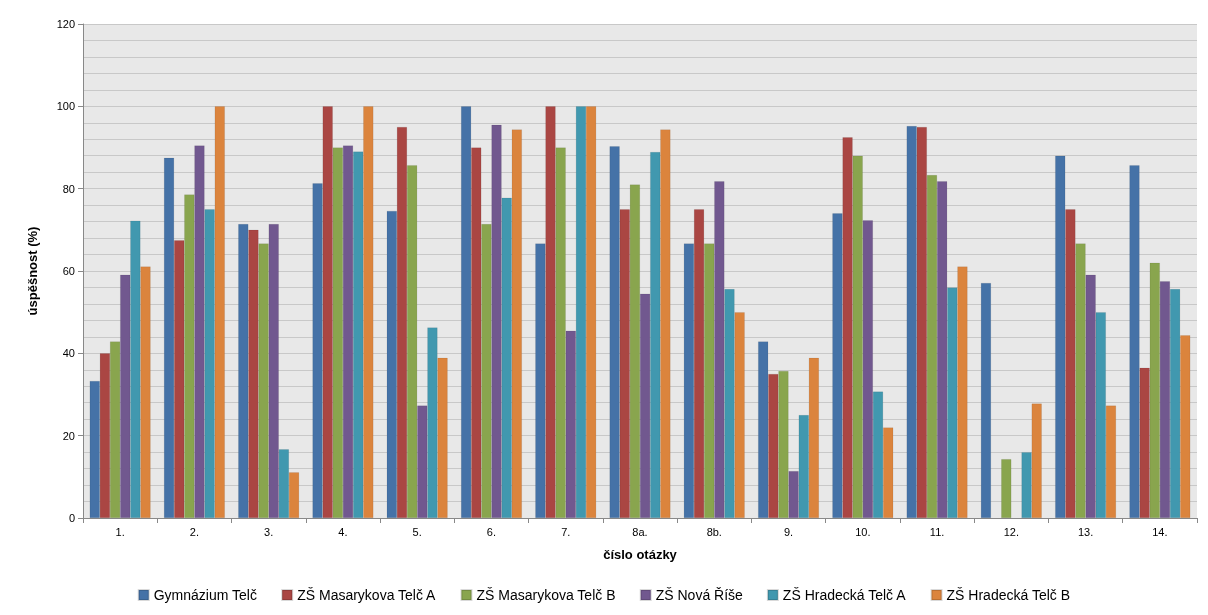 This screenshot has width=1208, height=615. Describe the element at coordinates (937, 531) in the screenshot. I see `x-tick-label: 11.` at that location.